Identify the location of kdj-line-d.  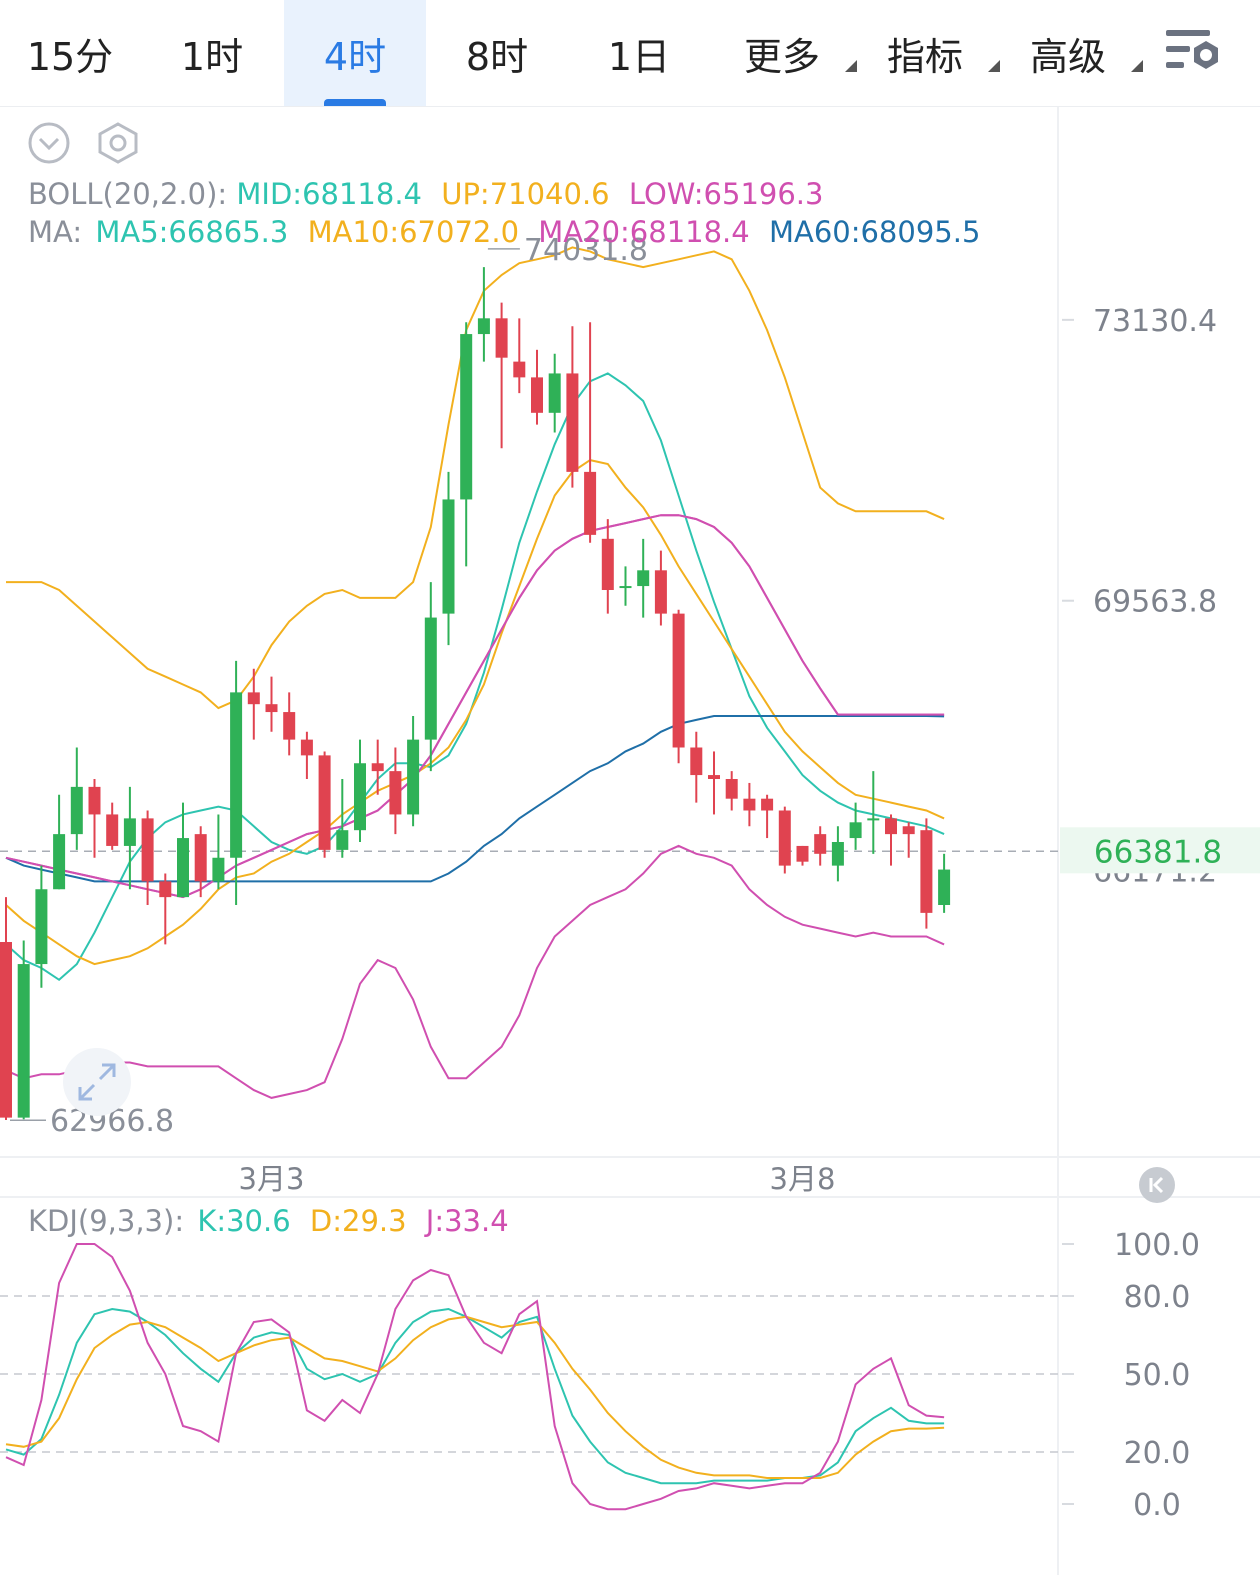
(475, 1397).